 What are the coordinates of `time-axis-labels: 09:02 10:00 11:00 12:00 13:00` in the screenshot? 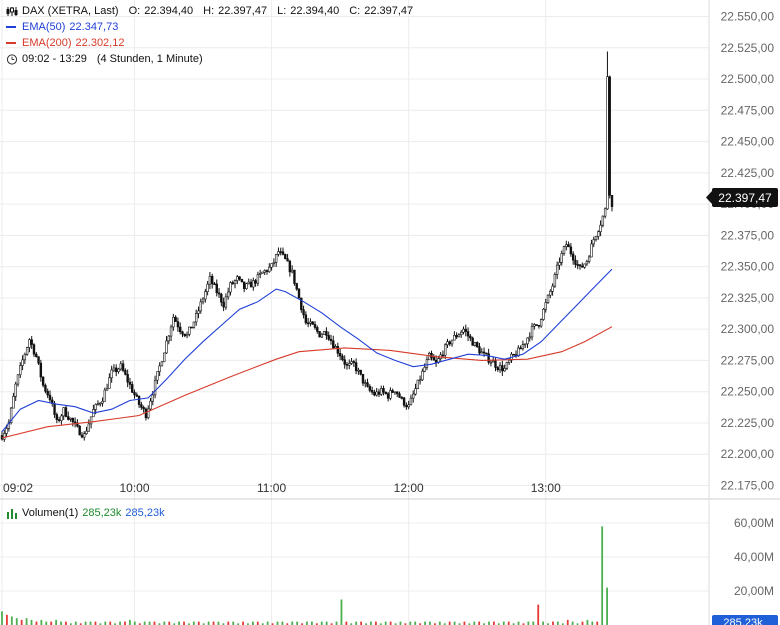 It's located at (282, 488).